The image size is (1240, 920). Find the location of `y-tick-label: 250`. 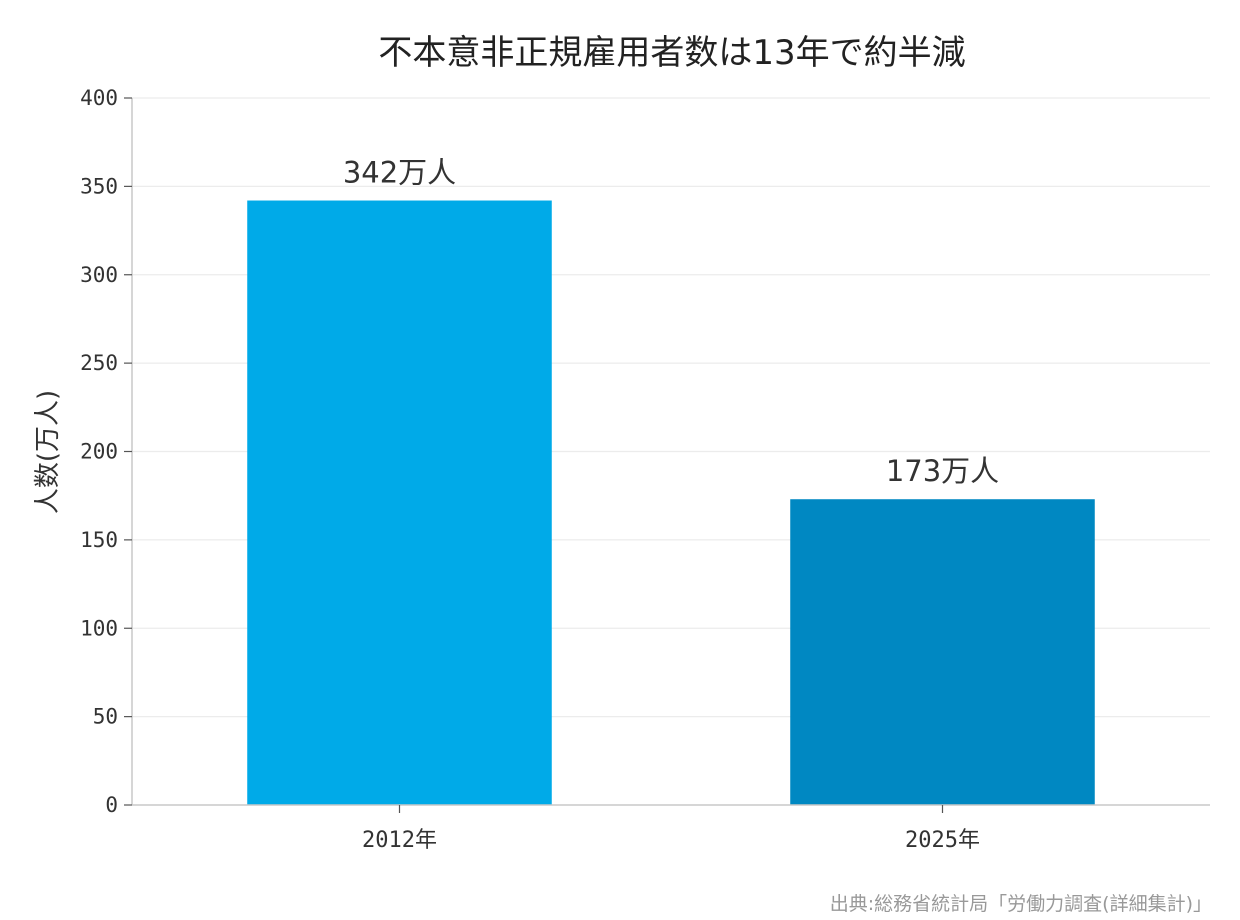

y-tick-label: 250 is located at coordinates (99, 363).